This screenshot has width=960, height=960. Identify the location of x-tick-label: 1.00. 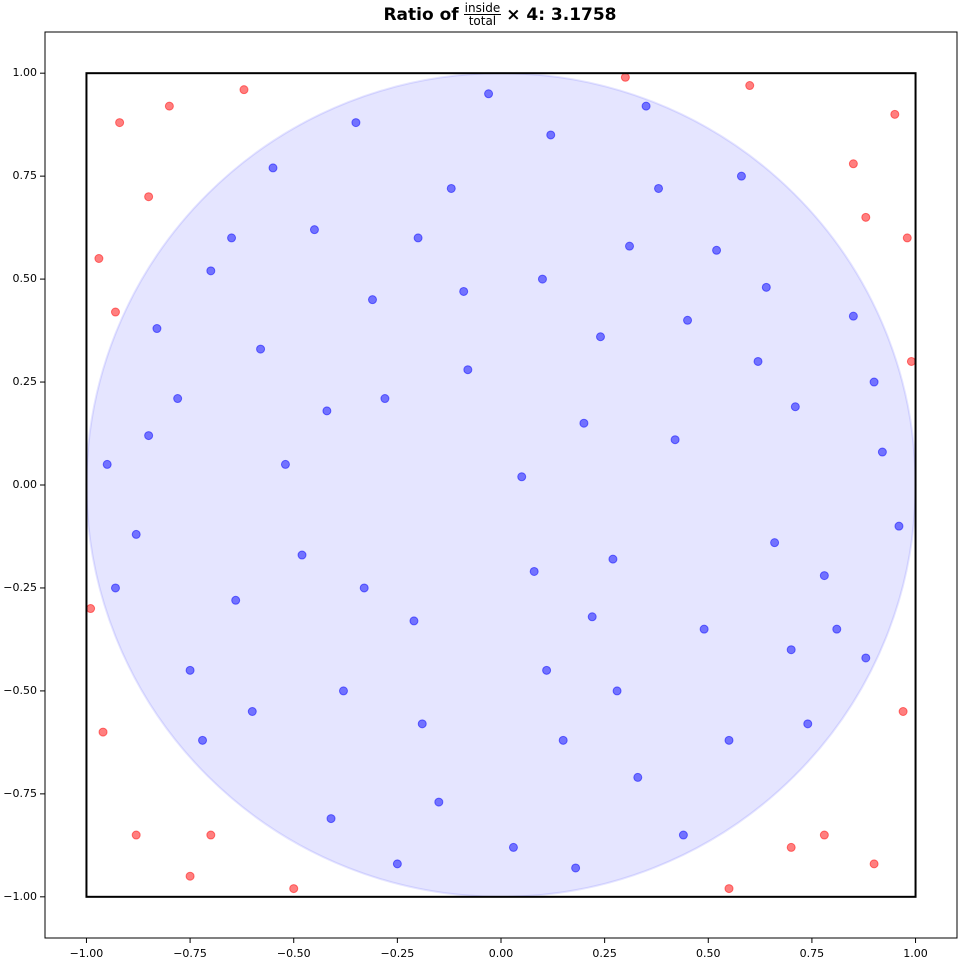
(915, 953).